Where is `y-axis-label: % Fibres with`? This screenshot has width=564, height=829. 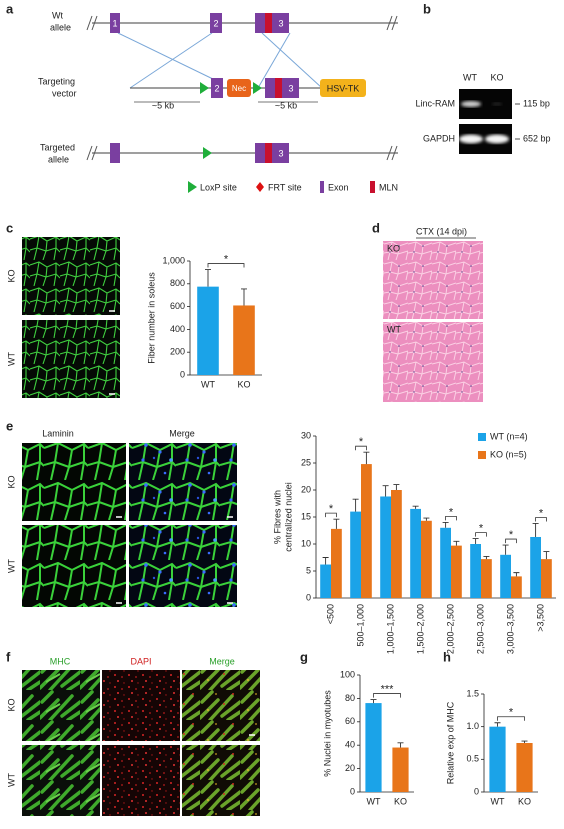 y-axis-label: % Fibres with is located at coordinates (277, 517).